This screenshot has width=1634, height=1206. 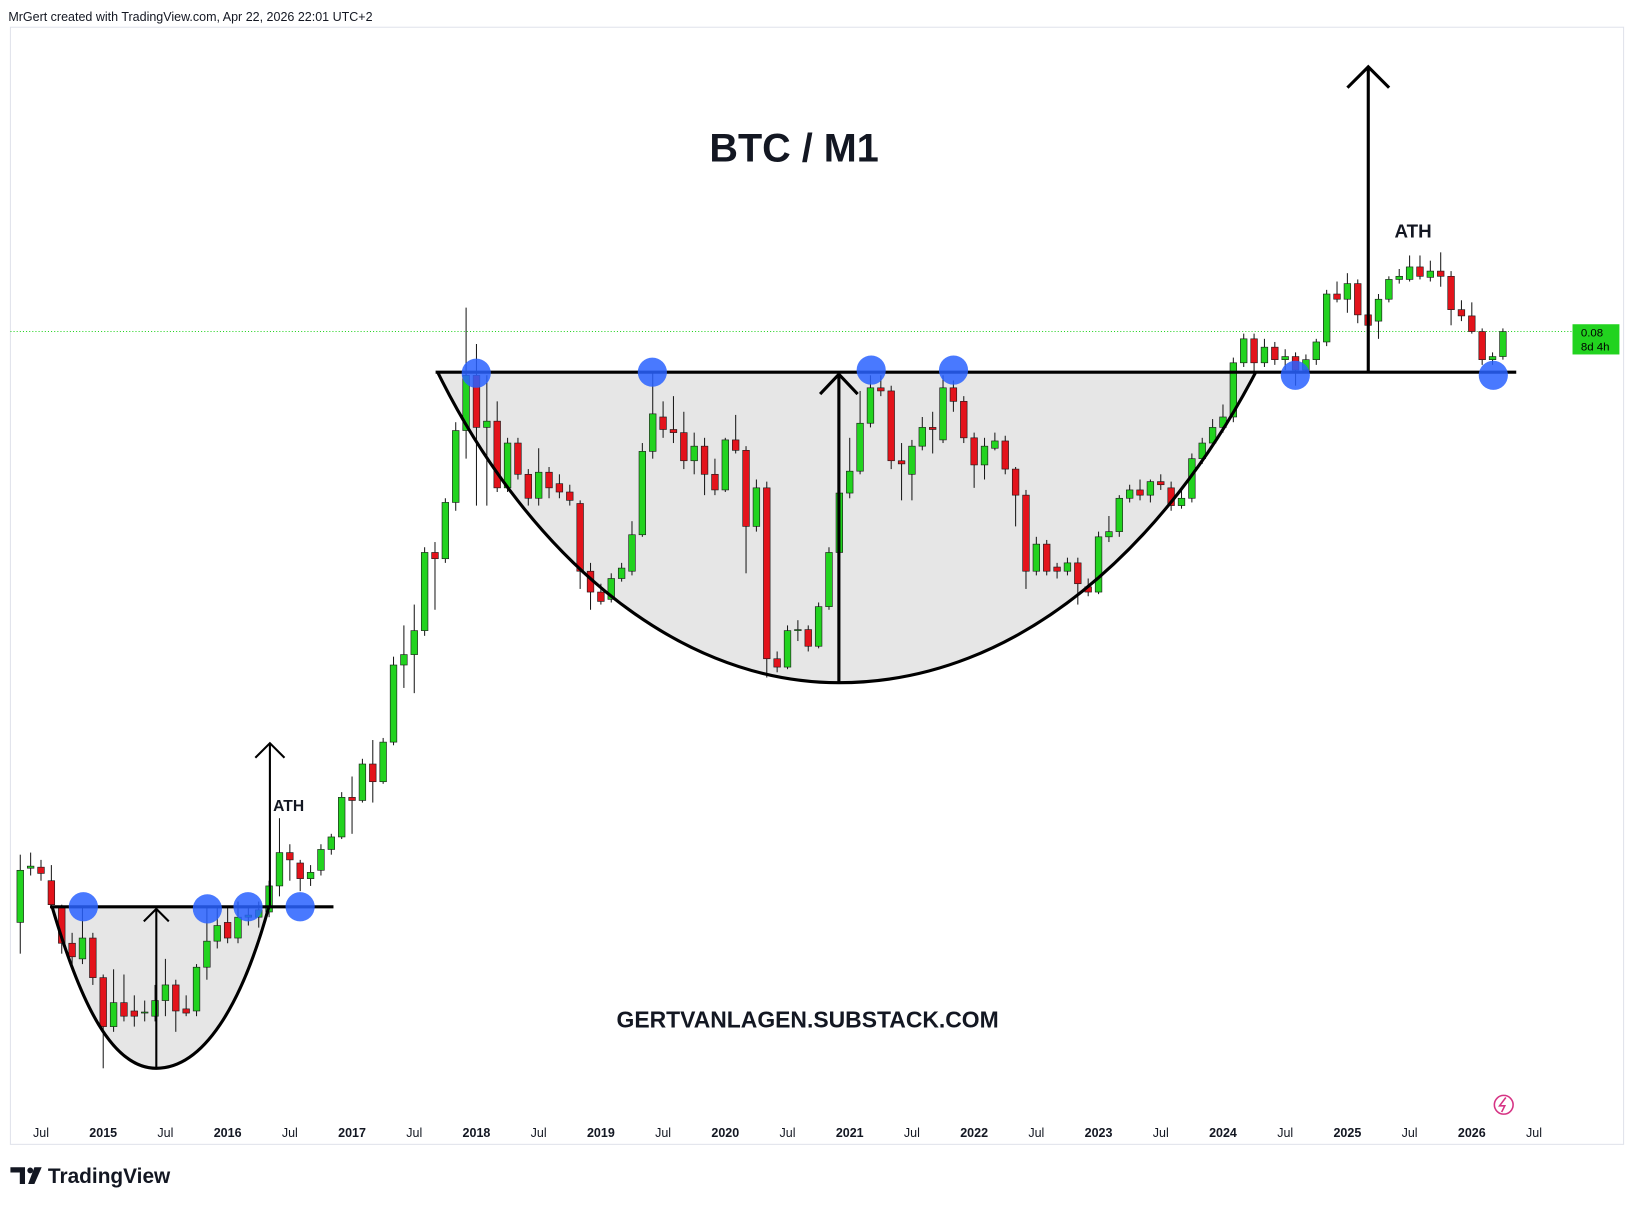 What do you see at coordinates (160, 987) in the screenshot?
I see `cup-fill` at bounding box center [160, 987].